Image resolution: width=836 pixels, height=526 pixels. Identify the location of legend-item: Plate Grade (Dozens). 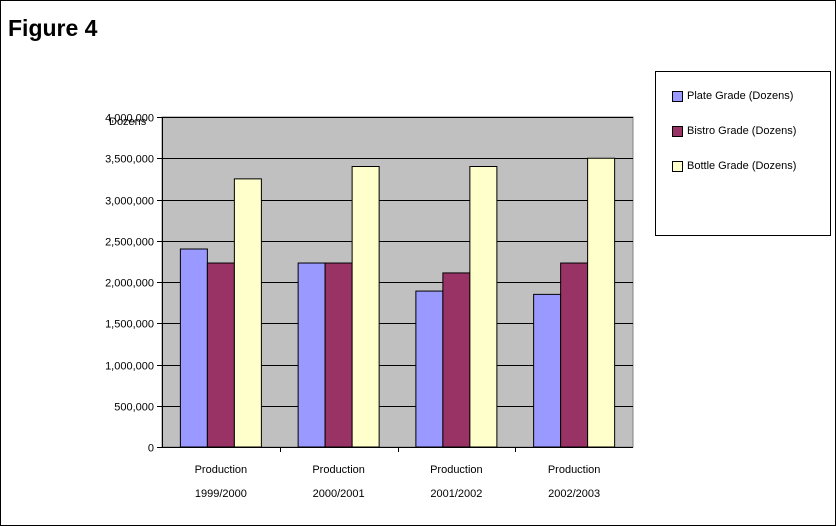
(732, 96).